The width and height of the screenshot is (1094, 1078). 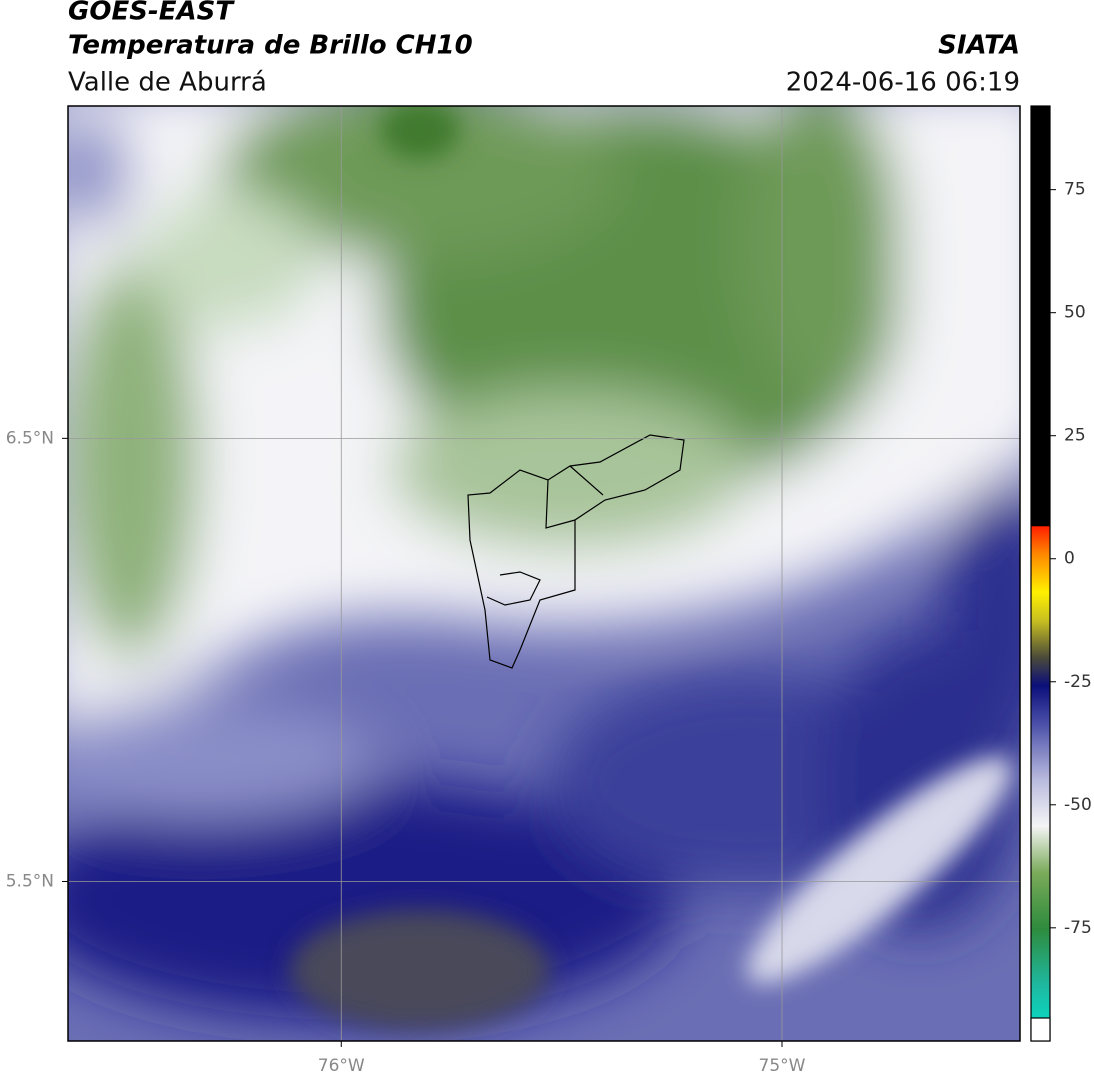 I want to click on subtitle: Temperatura de Brillo CH10, so click(x=270, y=46).